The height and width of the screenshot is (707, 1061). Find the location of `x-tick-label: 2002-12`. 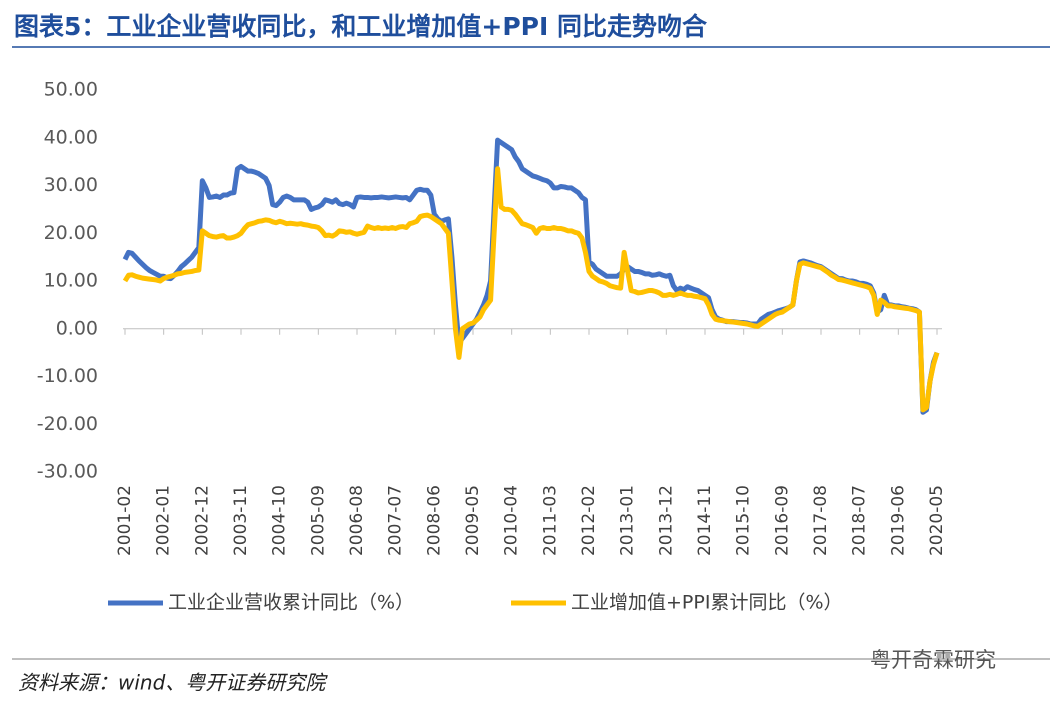

x-tick-label: 2002-12 is located at coordinates (202, 520).